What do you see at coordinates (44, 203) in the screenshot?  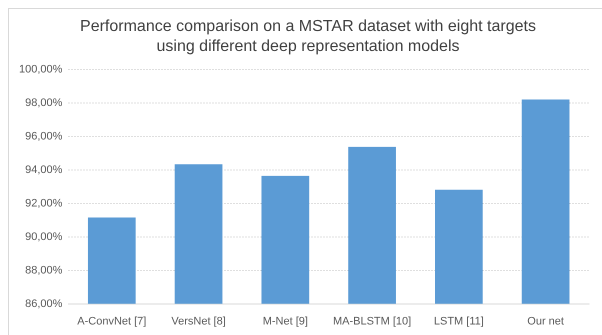 I see `y-tick-label: 92,00%` at bounding box center [44, 203].